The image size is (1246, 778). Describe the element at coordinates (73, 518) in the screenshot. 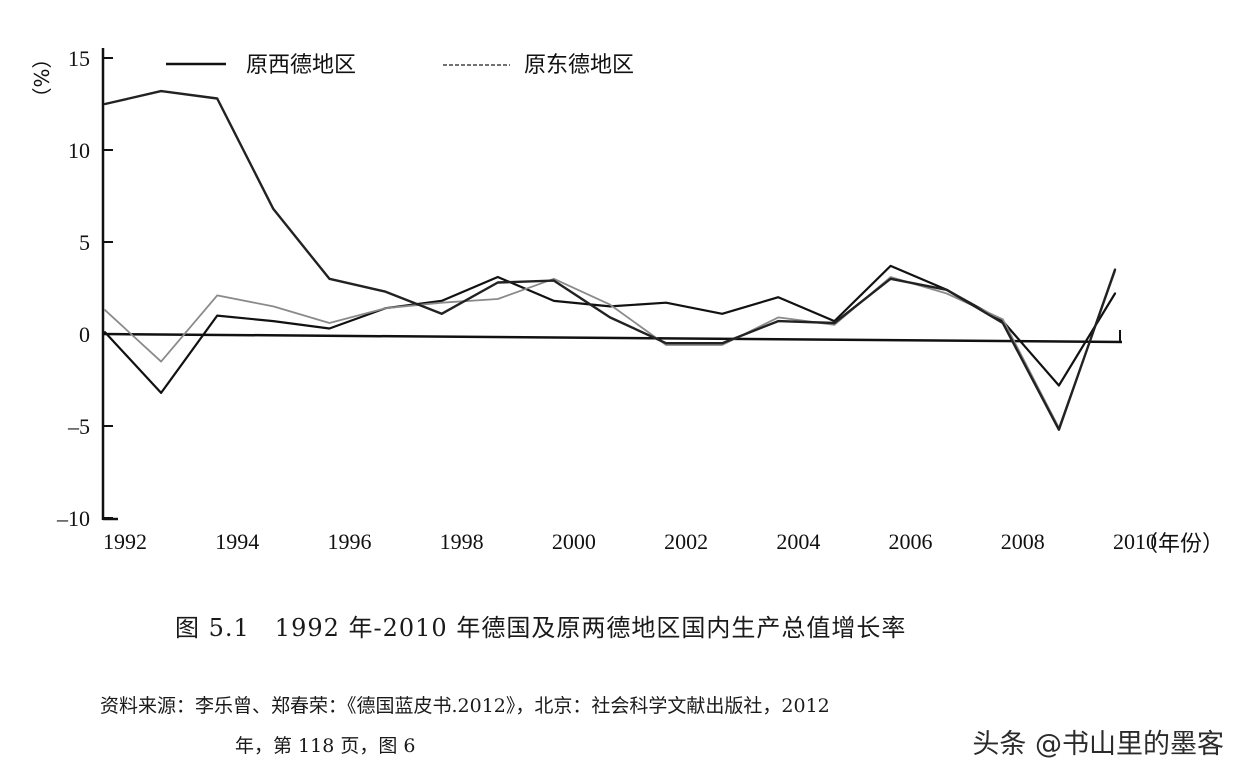

I see `y-tick-label: –10` at that location.